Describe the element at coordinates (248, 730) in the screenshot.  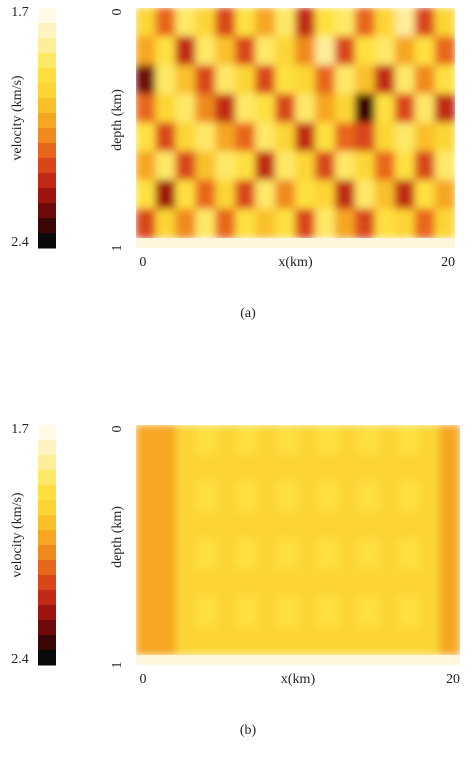
I see `caption: (b)` at that location.